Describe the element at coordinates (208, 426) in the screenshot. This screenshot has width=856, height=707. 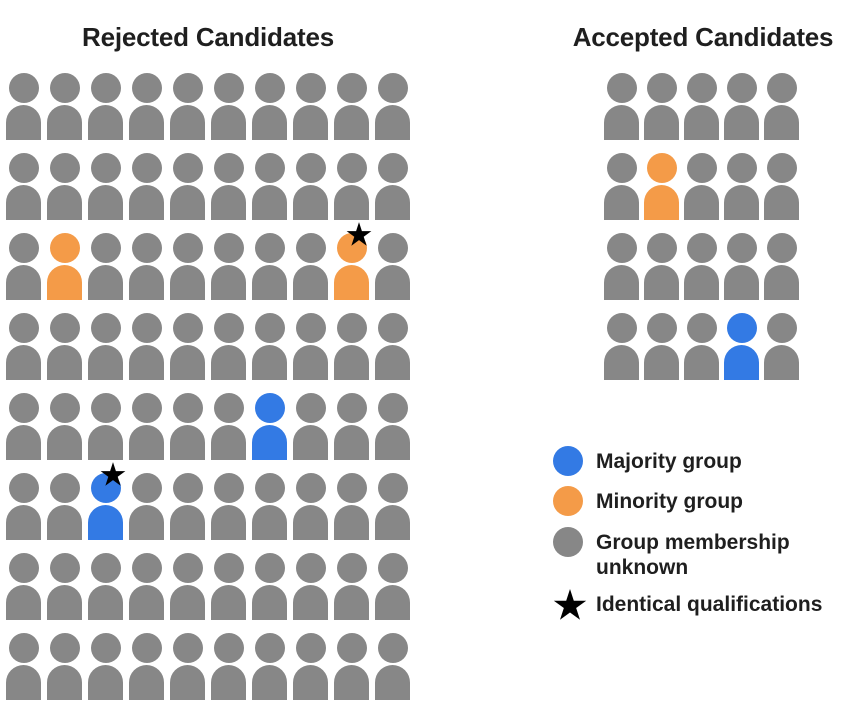
I see `candidate-row` at that location.